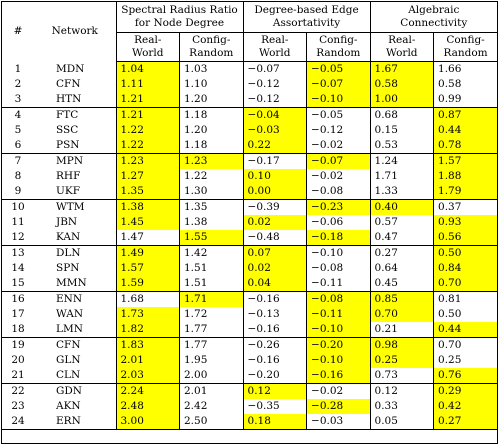  What do you see at coordinates (147, 406) in the screenshot?
I see `value-cell: 2.48` at bounding box center [147, 406].